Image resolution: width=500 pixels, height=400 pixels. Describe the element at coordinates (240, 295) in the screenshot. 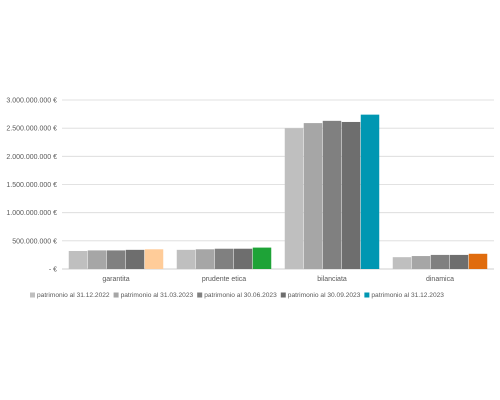

I see `legend-label: patrimonio al 30.06.2023` at that location.